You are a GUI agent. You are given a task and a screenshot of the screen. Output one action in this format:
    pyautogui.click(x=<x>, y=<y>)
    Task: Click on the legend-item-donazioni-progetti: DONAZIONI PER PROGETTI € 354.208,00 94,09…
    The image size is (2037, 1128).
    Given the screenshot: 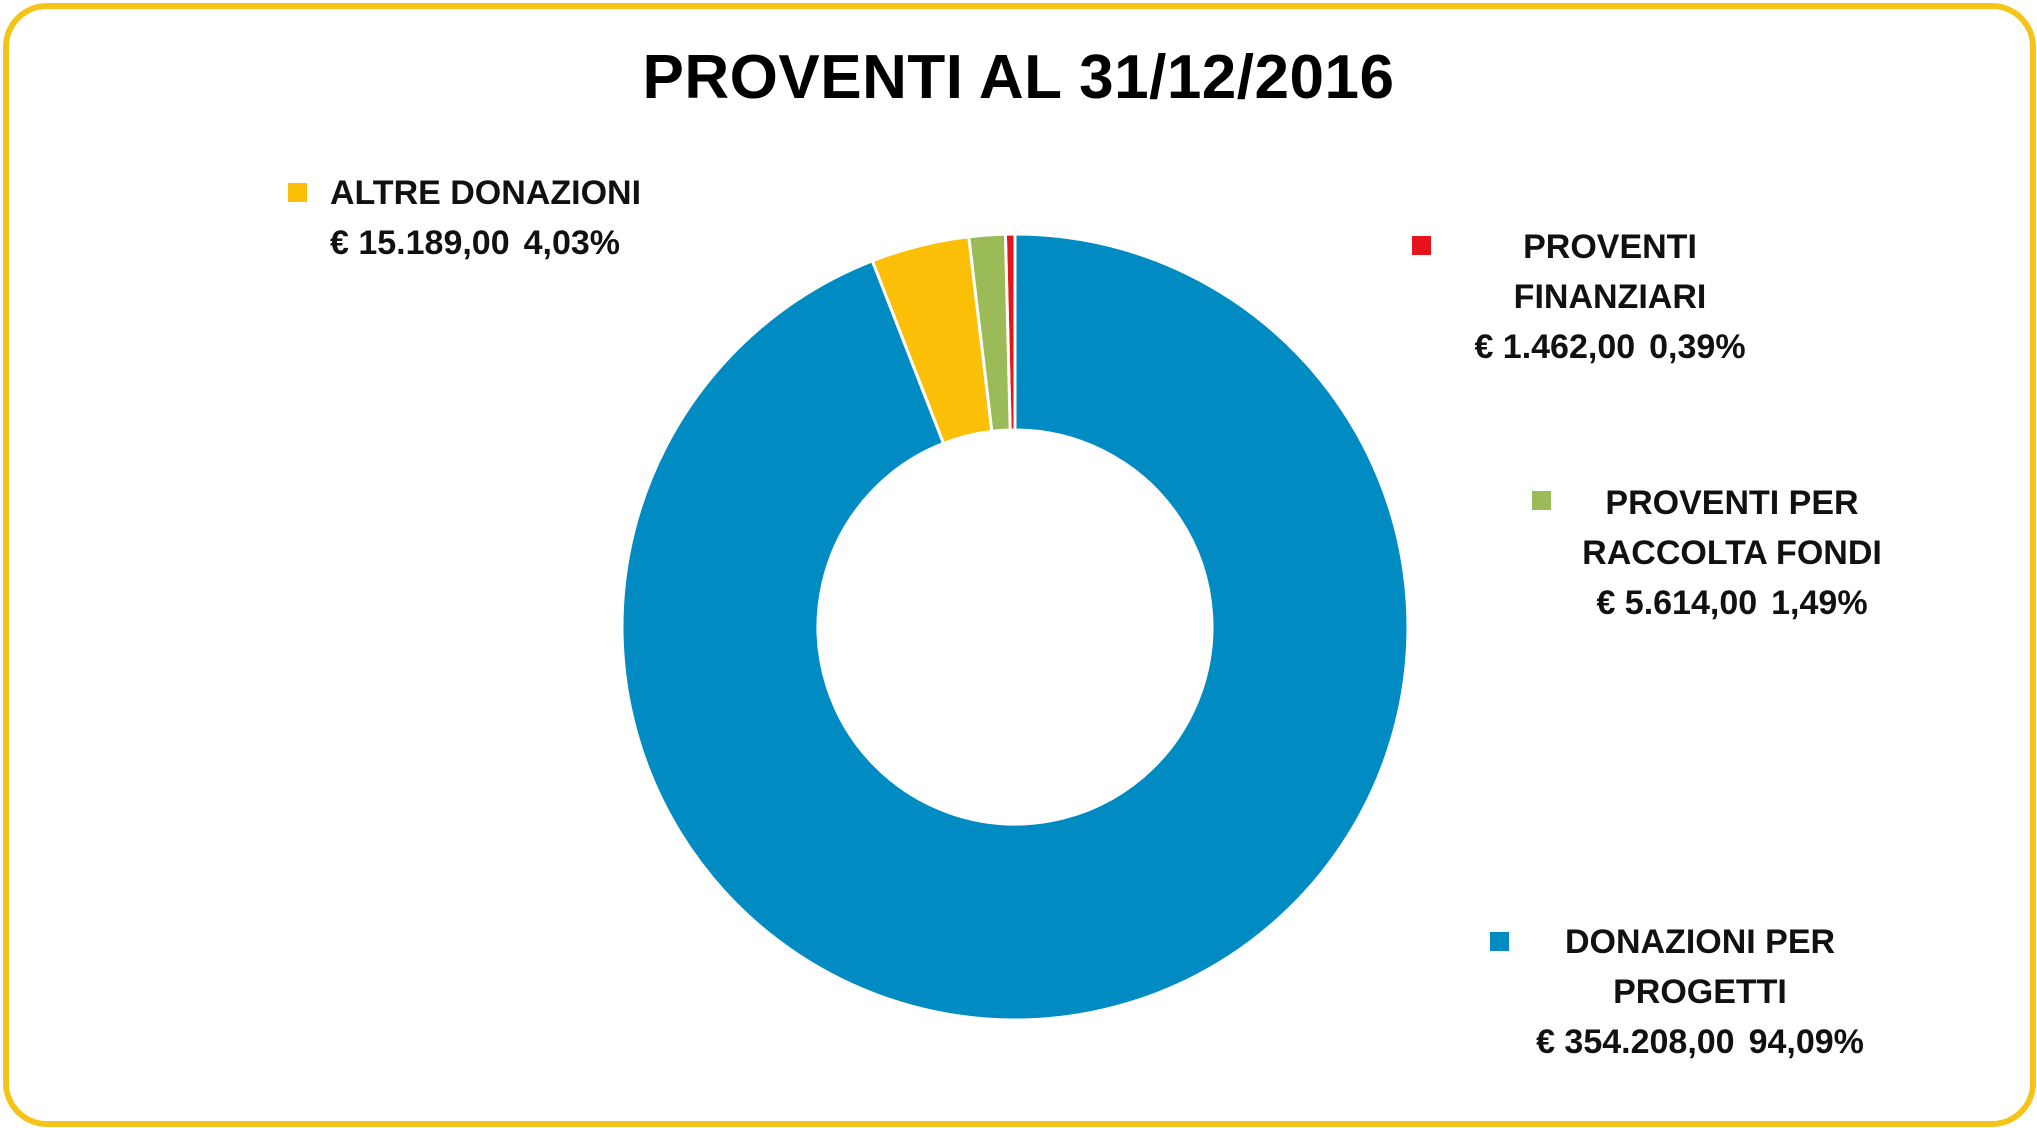 What is the action you would take?
    pyautogui.click(x=1690, y=992)
    